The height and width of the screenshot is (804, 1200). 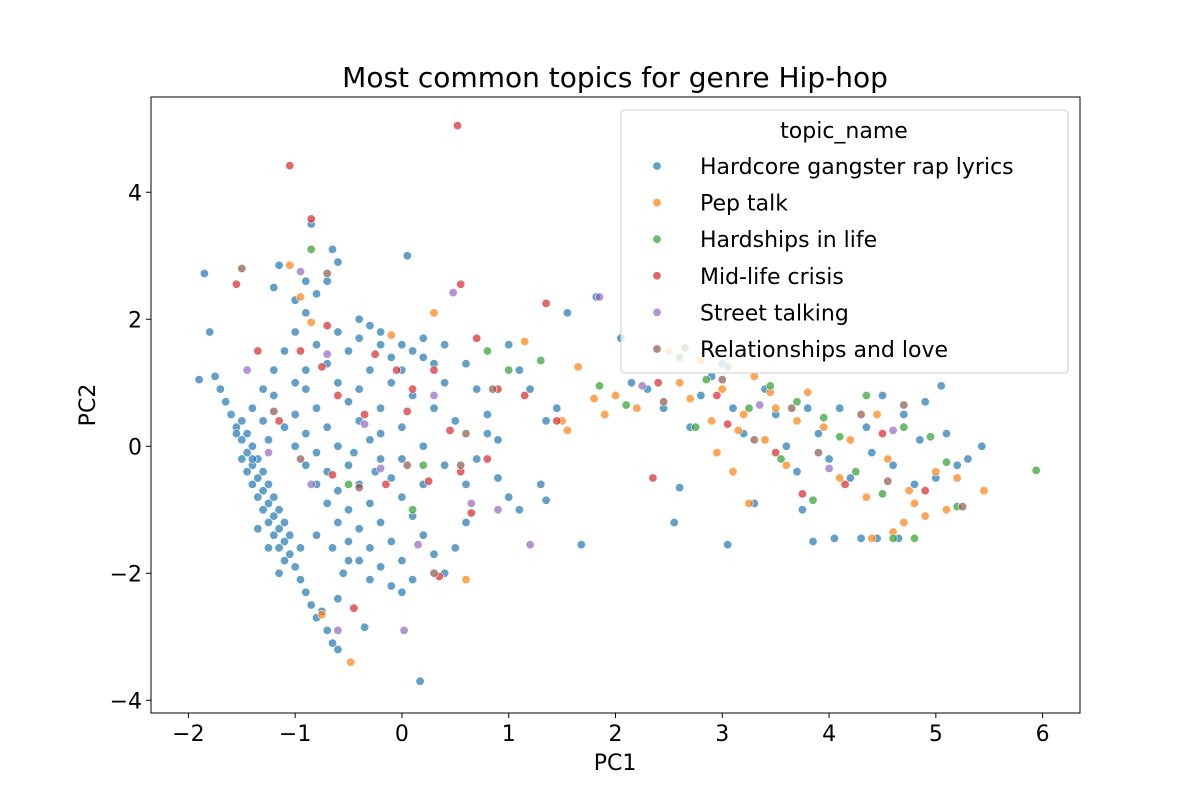 What do you see at coordinates (857, 167) in the screenshot?
I see `legend-label: Hardcore gangster rap lyrics` at bounding box center [857, 167].